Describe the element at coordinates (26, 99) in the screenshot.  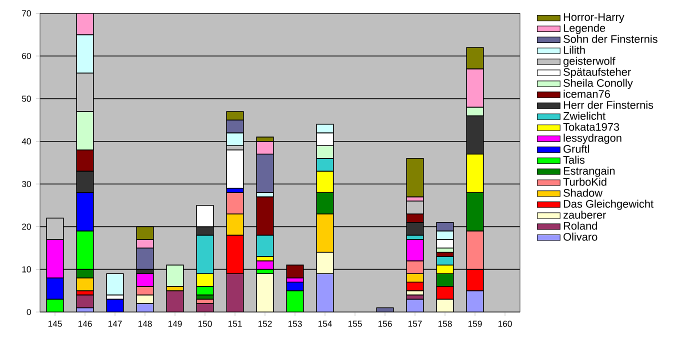
I see `y-tick-label: 50` at that location.